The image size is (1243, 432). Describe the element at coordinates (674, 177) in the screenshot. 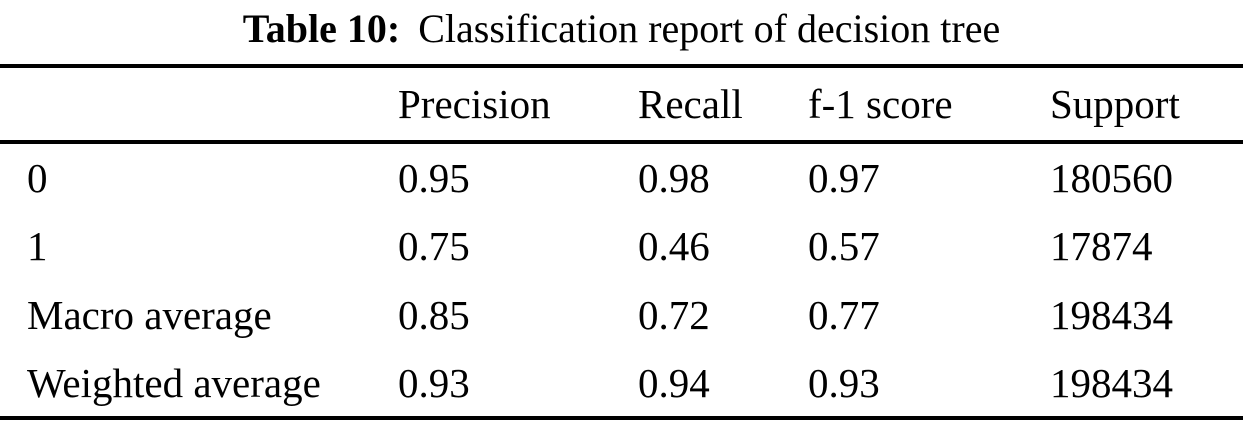

I see `cell-recall: 0.98` at that location.